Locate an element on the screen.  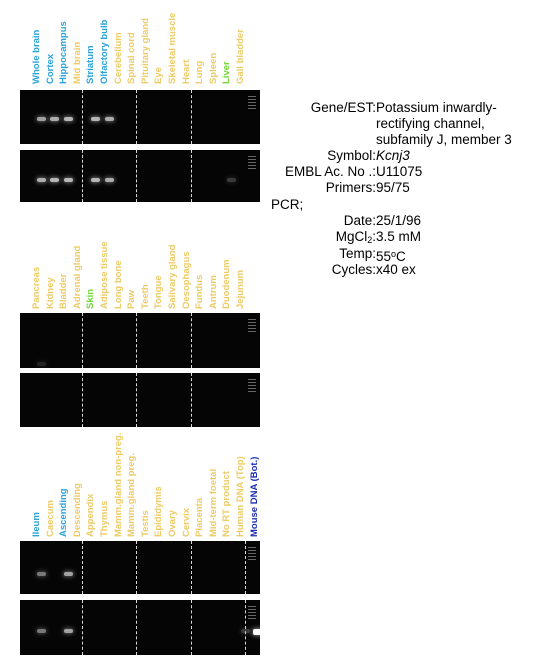
panel3-lane-label: Ovary is located at coordinates (172, 523).